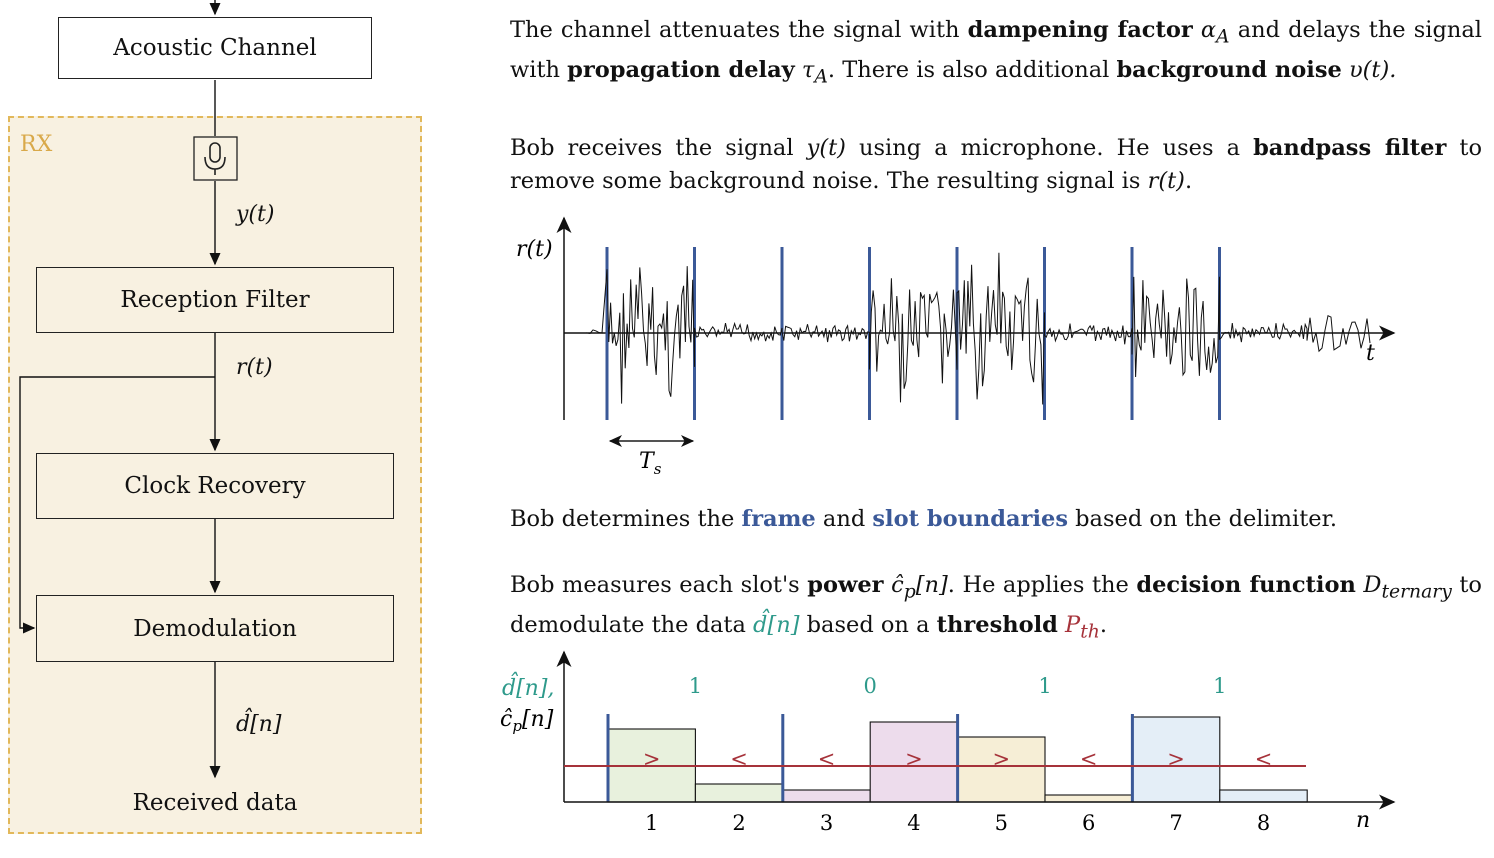 The width and height of the screenshot is (1494, 858). What do you see at coordinates (528, 686) in the screenshot?
I see `power-y-label-line1: d̂[n],` at bounding box center [528, 686].